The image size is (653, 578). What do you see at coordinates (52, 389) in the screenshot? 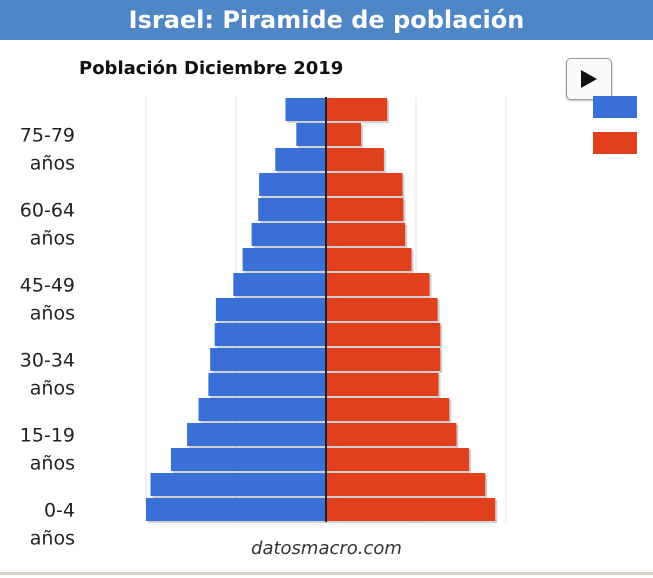
I see `tick-label-sub-30-34: años` at bounding box center [52, 389].